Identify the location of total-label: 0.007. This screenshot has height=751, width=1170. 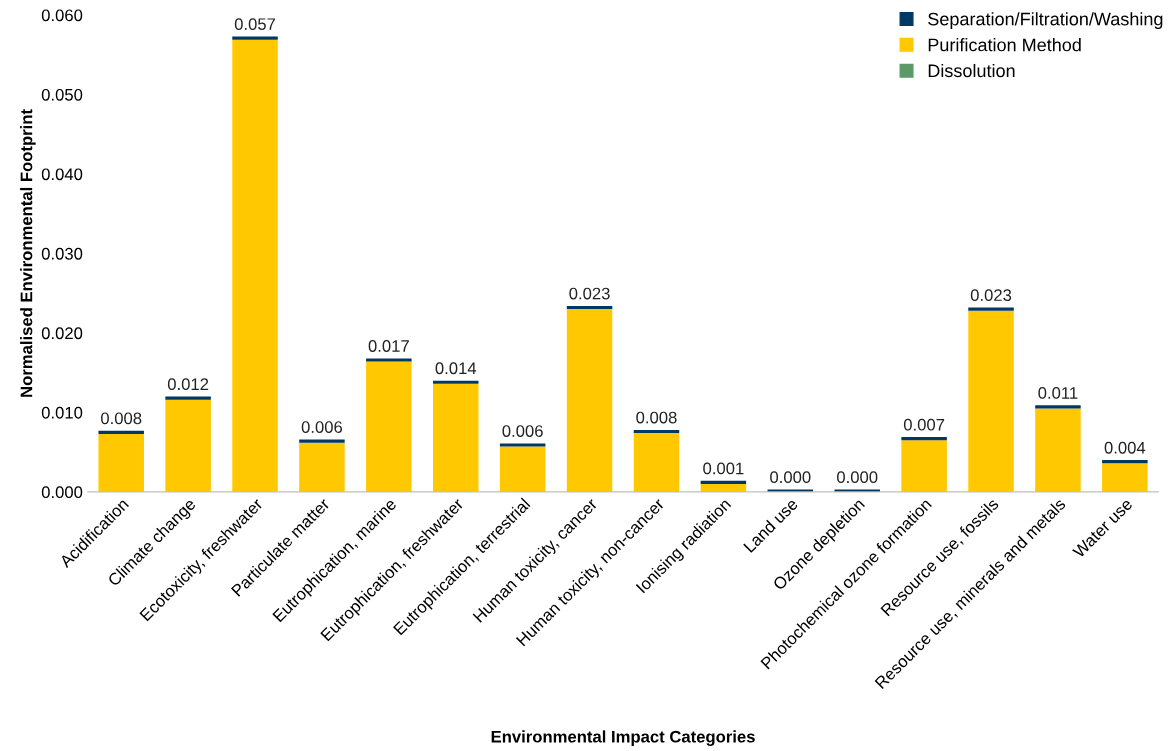
(924, 424).